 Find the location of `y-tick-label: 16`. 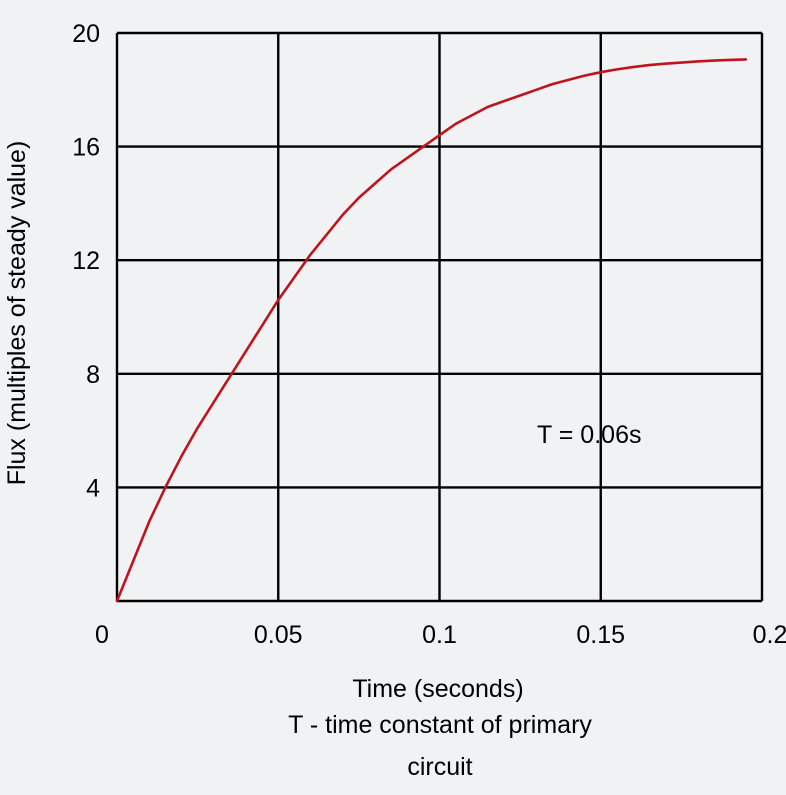

y-tick-label: 16 is located at coordinates (86, 148).